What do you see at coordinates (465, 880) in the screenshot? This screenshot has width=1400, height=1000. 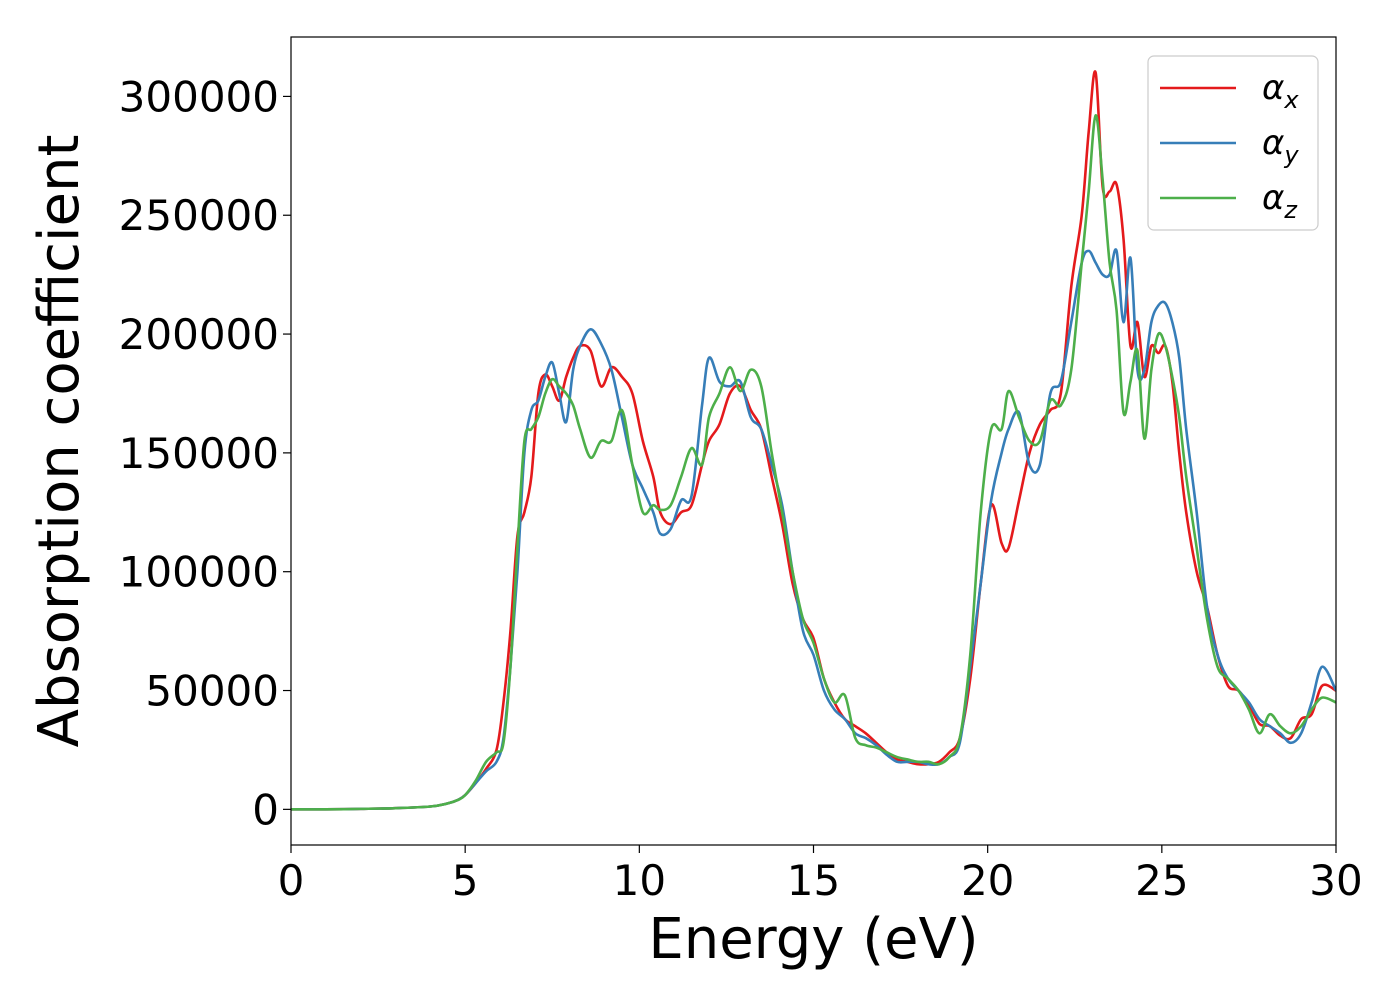 I see `x-tick-label: 5` at bounding box center [465, 880].